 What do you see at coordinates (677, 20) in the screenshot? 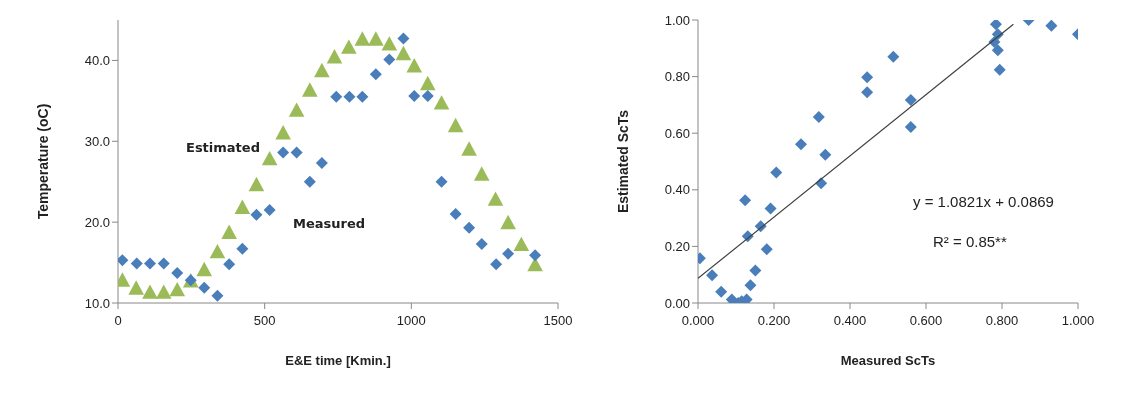
I see `y-tick-label: 1.00` at bounding box center [677, 20].